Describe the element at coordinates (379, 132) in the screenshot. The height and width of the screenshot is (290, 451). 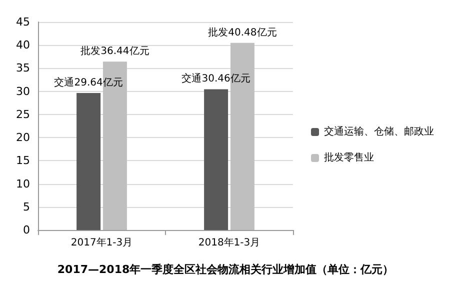
I see `legend-label: 交通运输、仓储、邮政业` at that location.